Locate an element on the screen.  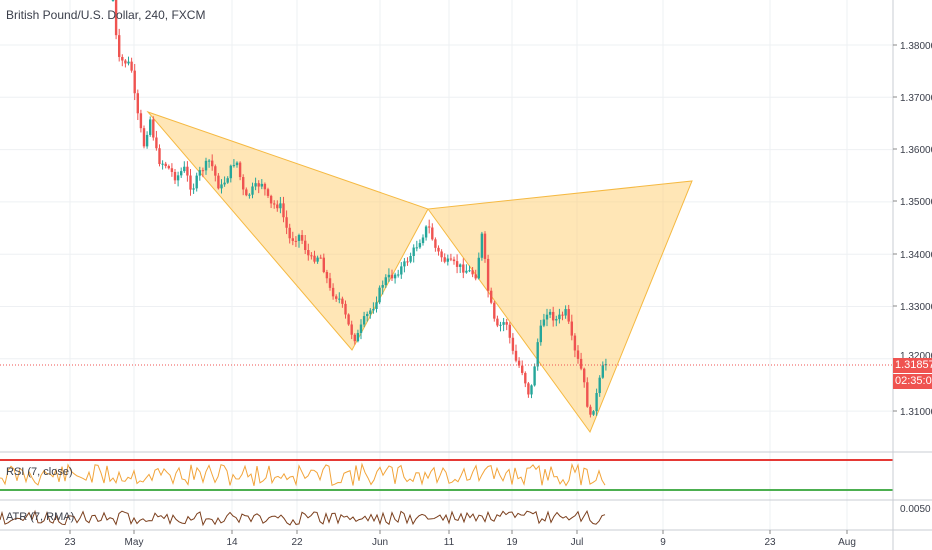
price-tick-label: 1.38000 is located at coordinates (916, 46).